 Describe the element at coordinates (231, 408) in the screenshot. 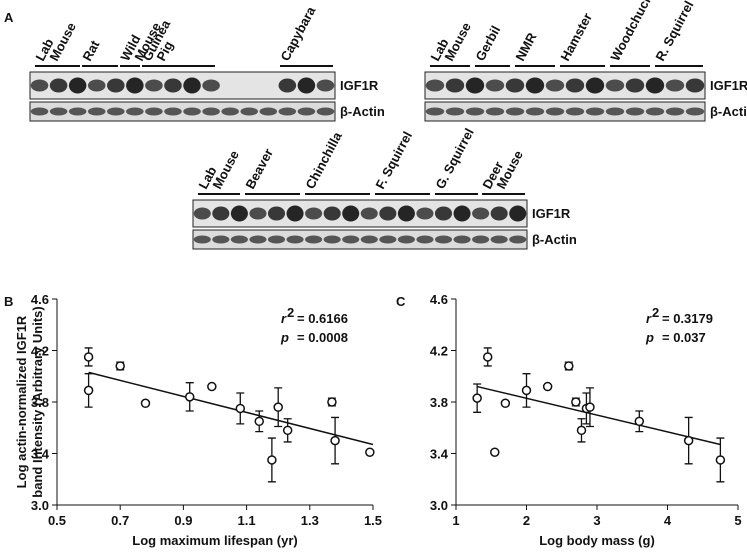

I see `trendline` at that location.